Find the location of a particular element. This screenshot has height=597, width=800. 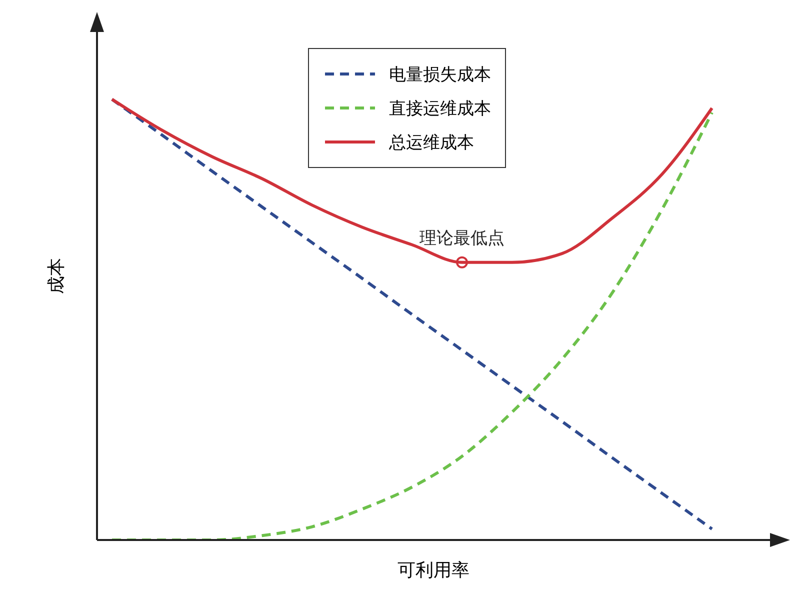

annotation: 理论最低点 is located at coordinates (462, 238).